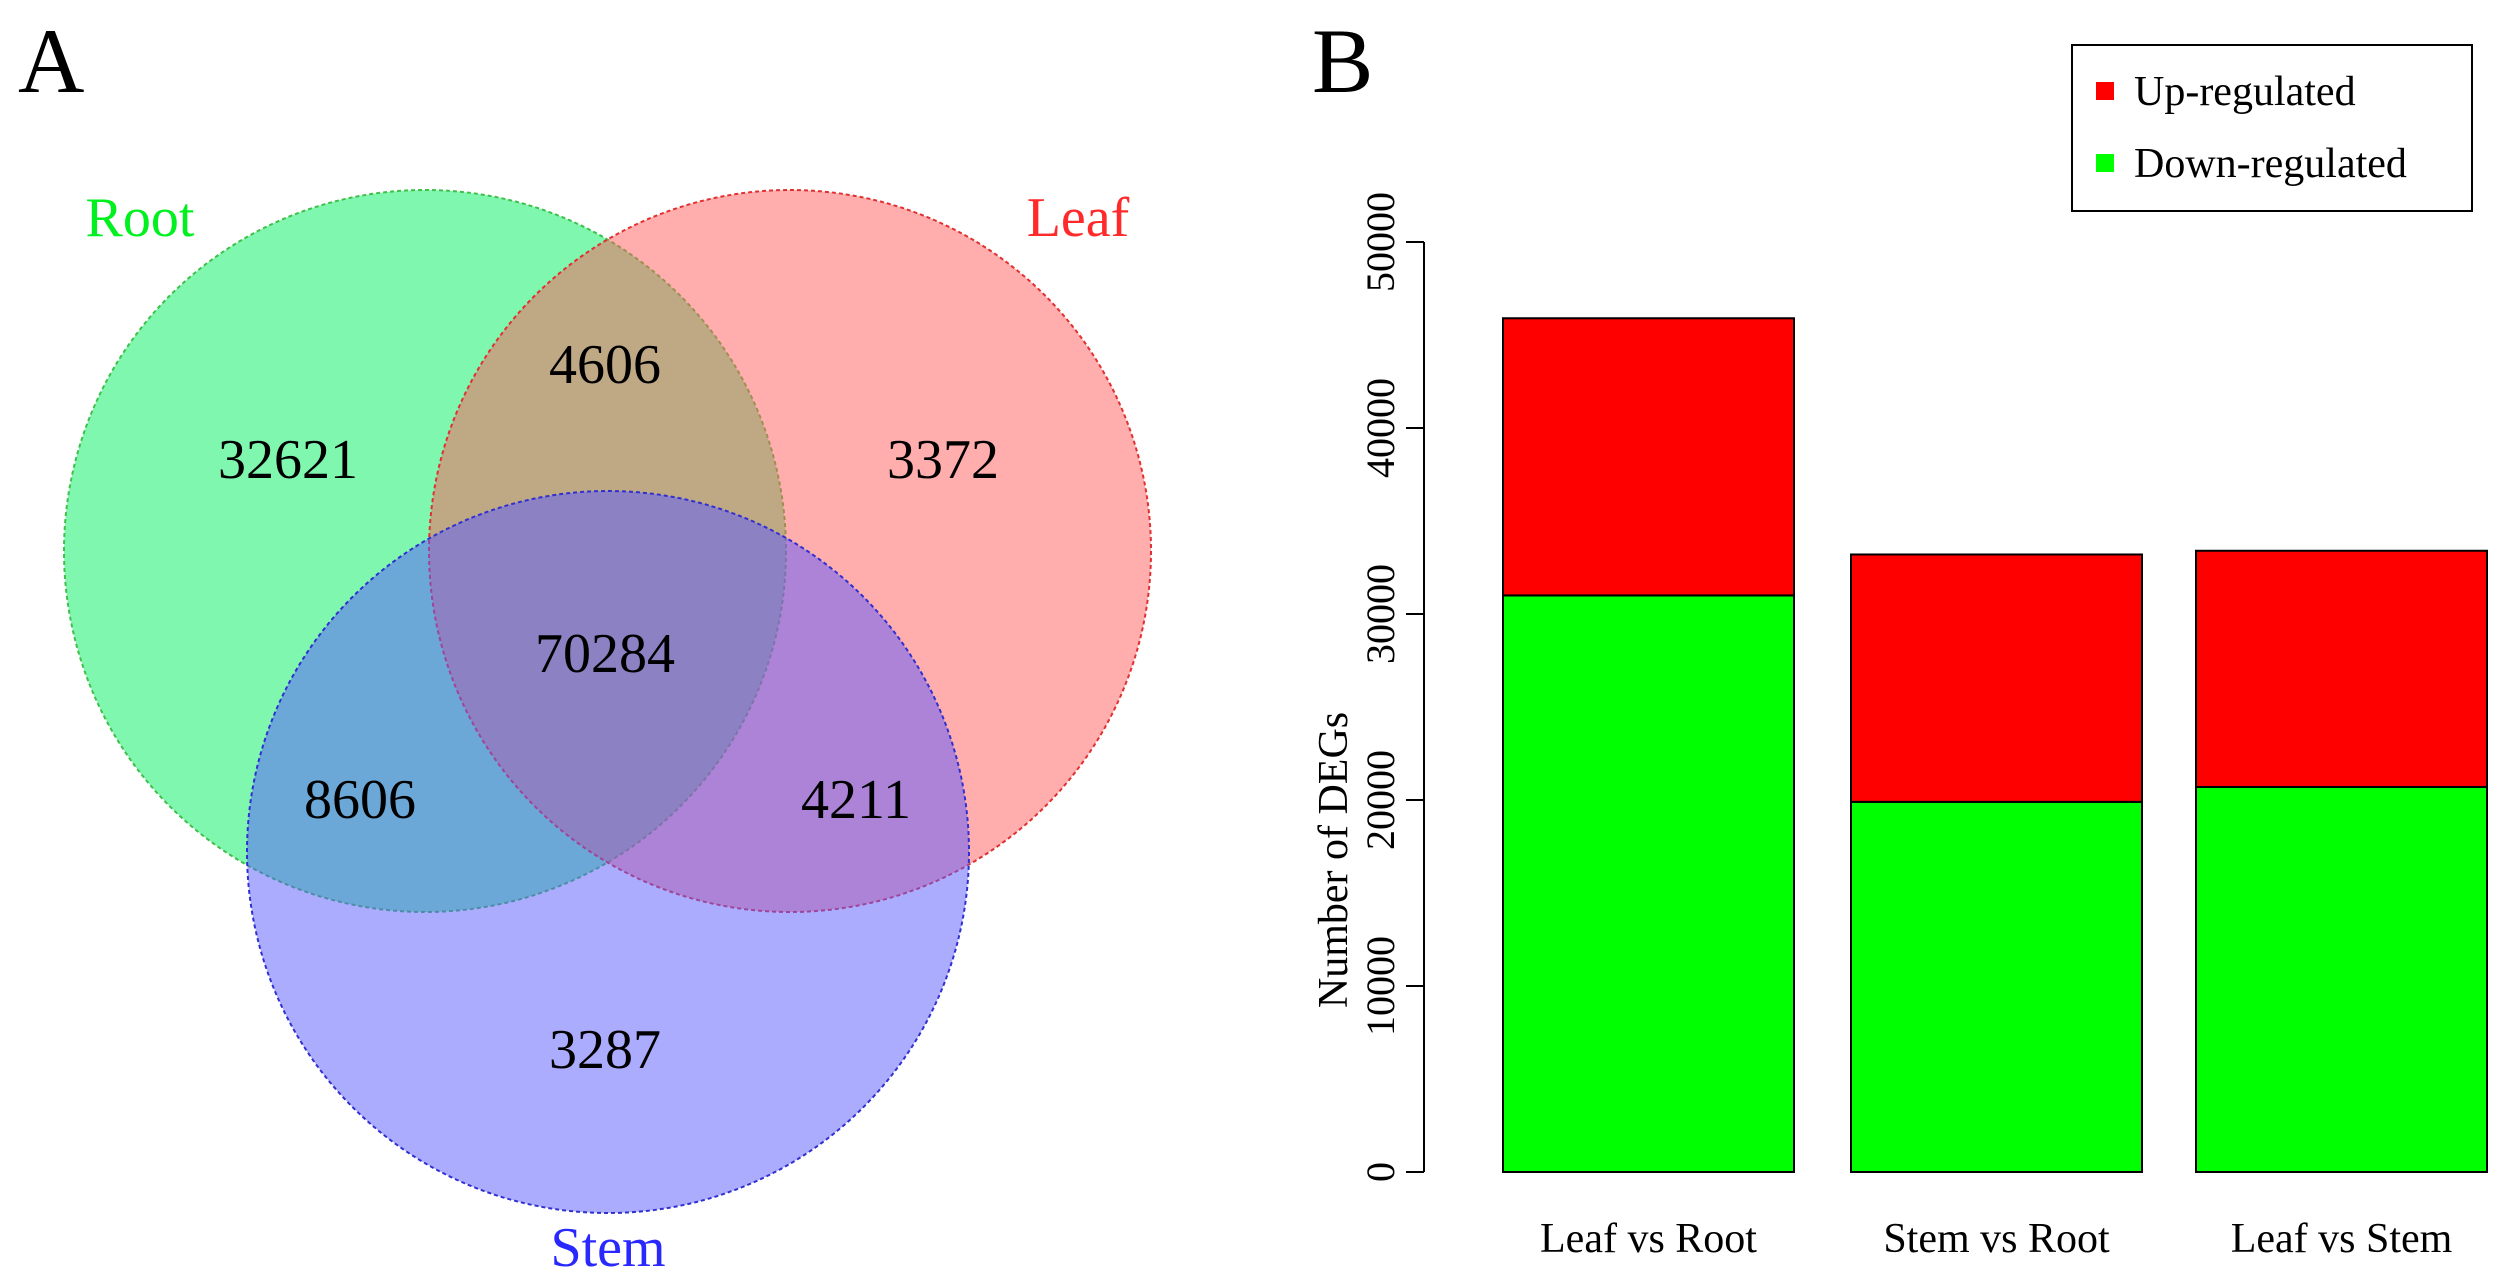 This screenshot has width=2508, height=1286. What do you see at coordinates (360, 800) in the screenshot?
I see `venn-count-root-stem: 8606` at bounding box center [360, 800].